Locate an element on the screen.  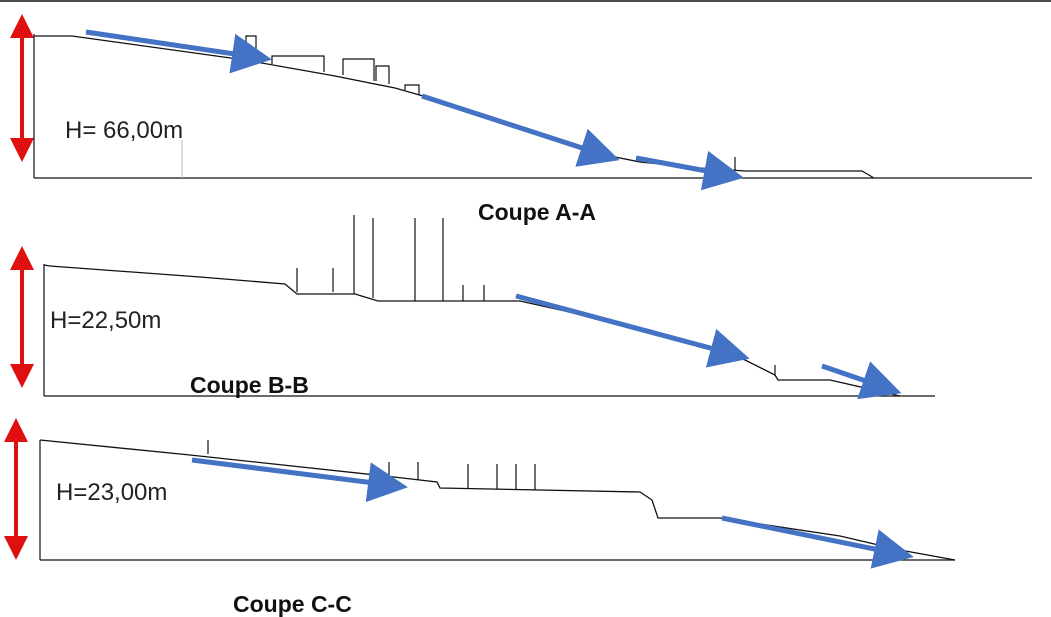
height-label-a: H= 66,00m is located at coordinates (124, 130).